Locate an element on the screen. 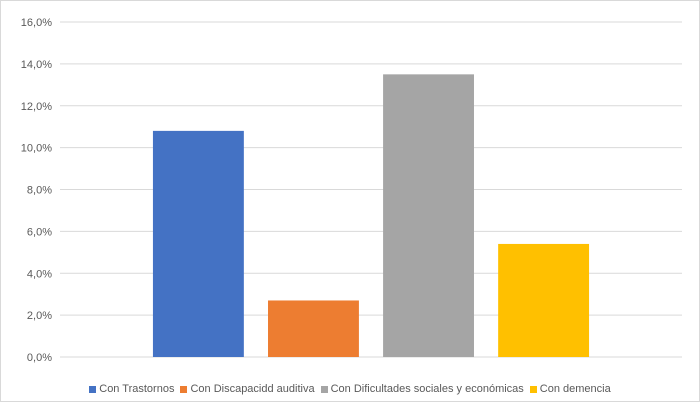 Image resolution: width=700 pixels, height=402 pixels. y-tick-label: 8,0% is located at coordinates (39, 191).